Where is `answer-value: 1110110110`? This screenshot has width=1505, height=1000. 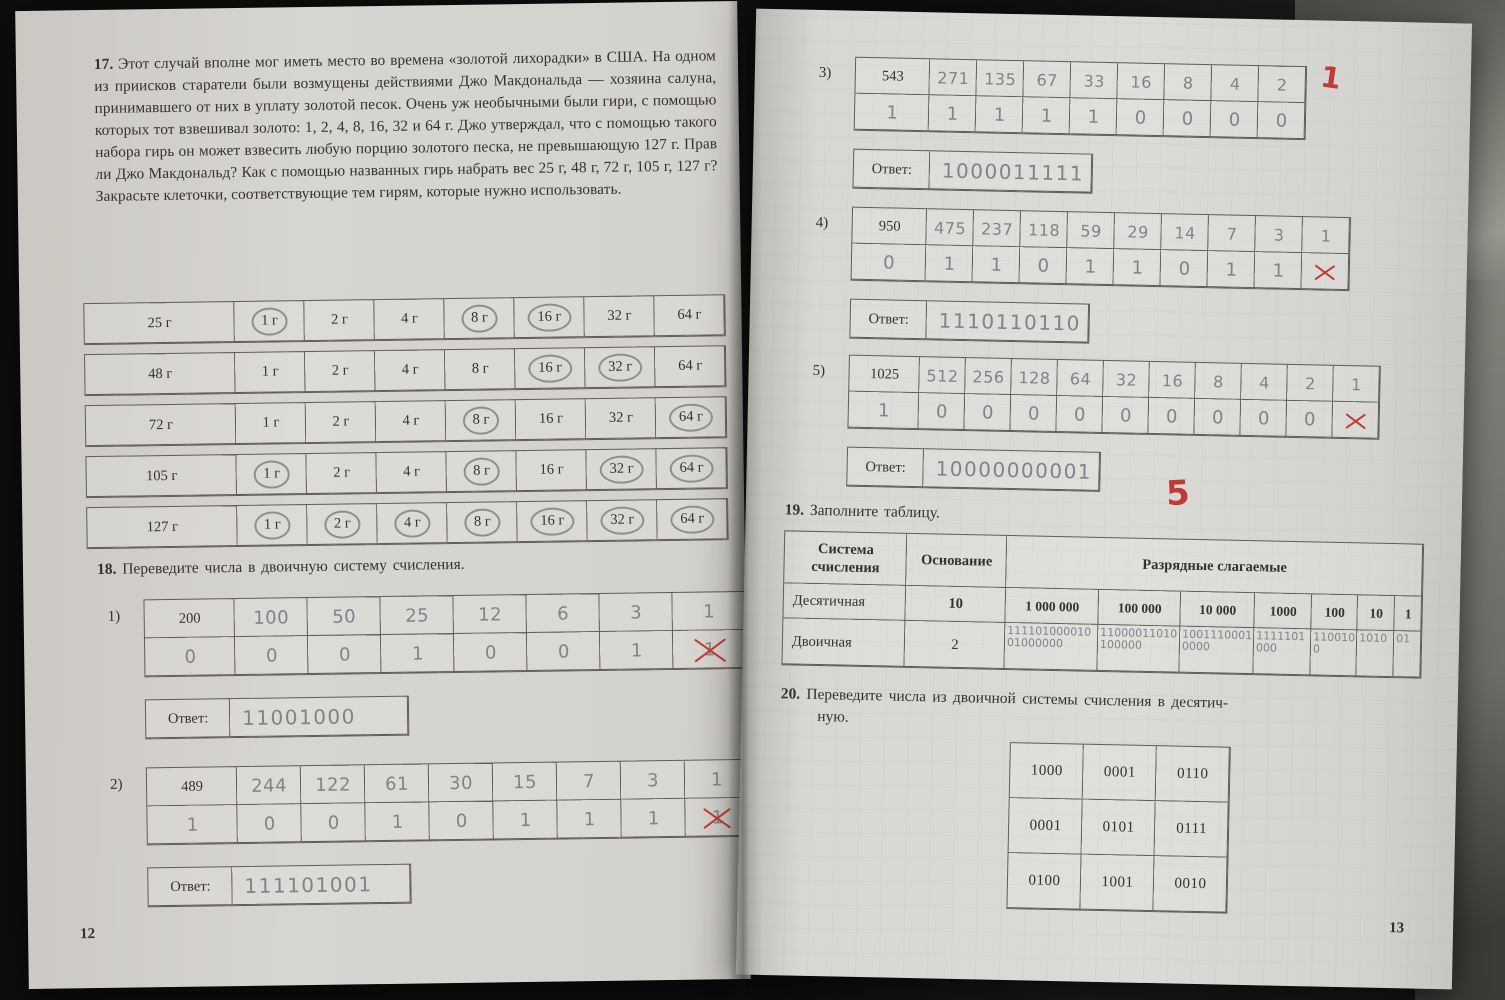
answer-value: 1110110110 is located at coordinates (1007, 321).